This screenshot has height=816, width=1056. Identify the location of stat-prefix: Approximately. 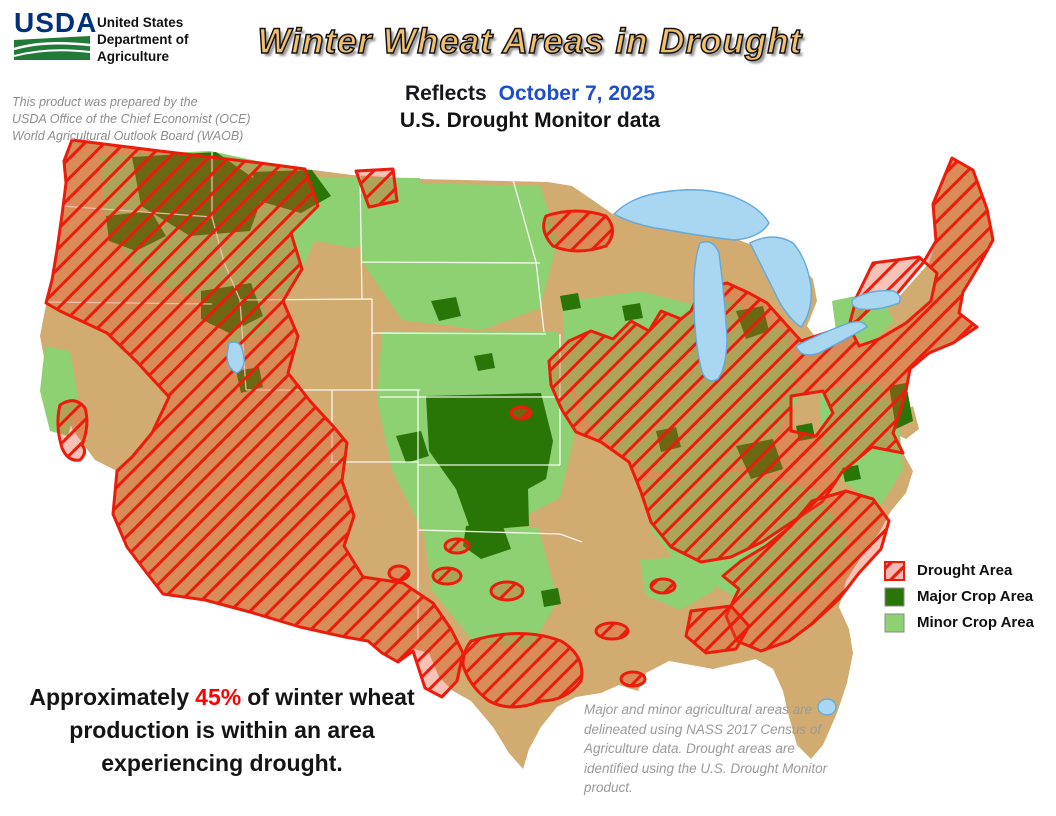
(109, 697).